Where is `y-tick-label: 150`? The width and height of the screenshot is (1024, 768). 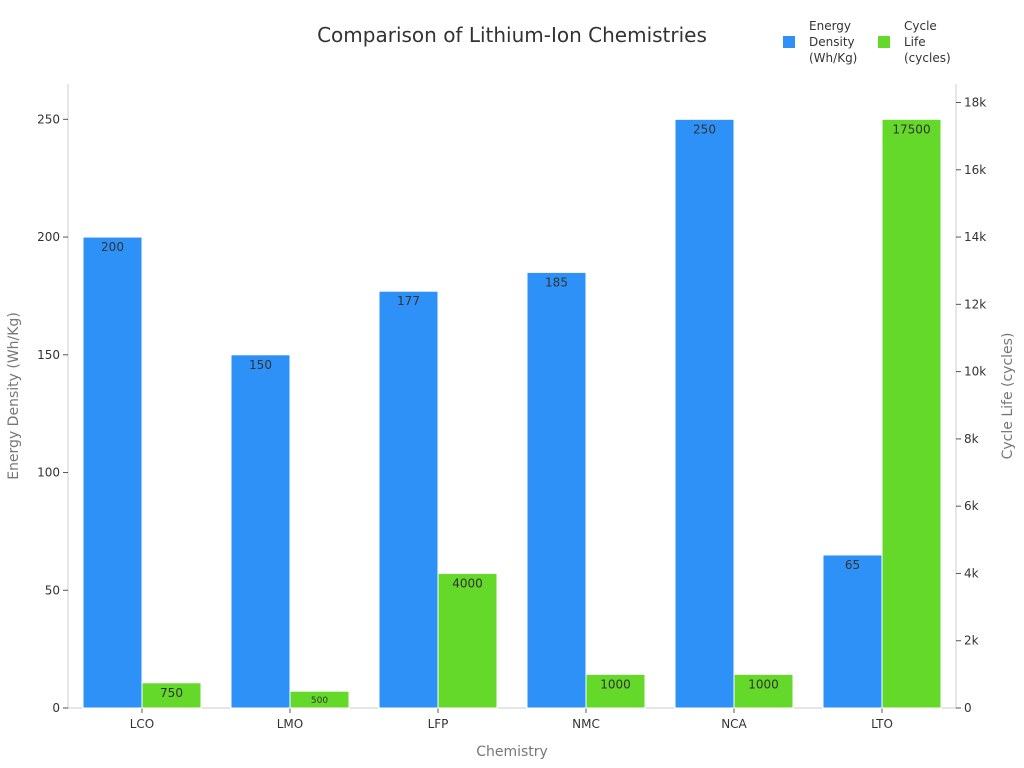 y-tick-label: 150 is located at coordinates (48, 355).